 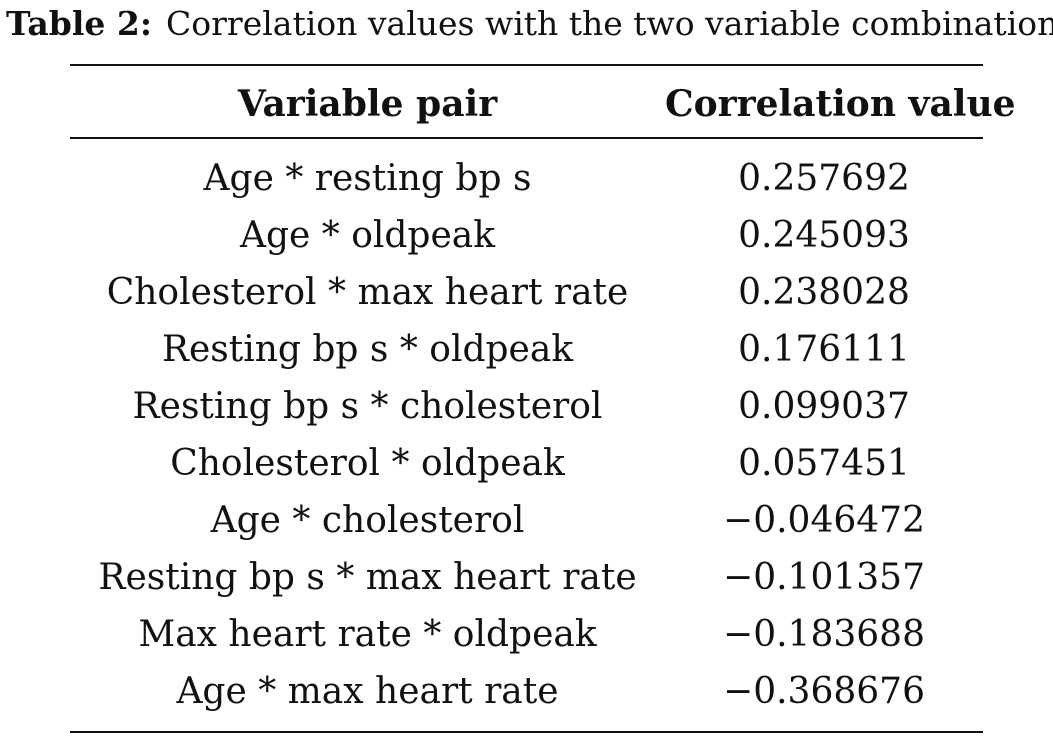 What do you see at coordinates (824, 577) in the screenshot?
I see `correlation-value-cell: −0.101357` at bounding box center [824, 577].